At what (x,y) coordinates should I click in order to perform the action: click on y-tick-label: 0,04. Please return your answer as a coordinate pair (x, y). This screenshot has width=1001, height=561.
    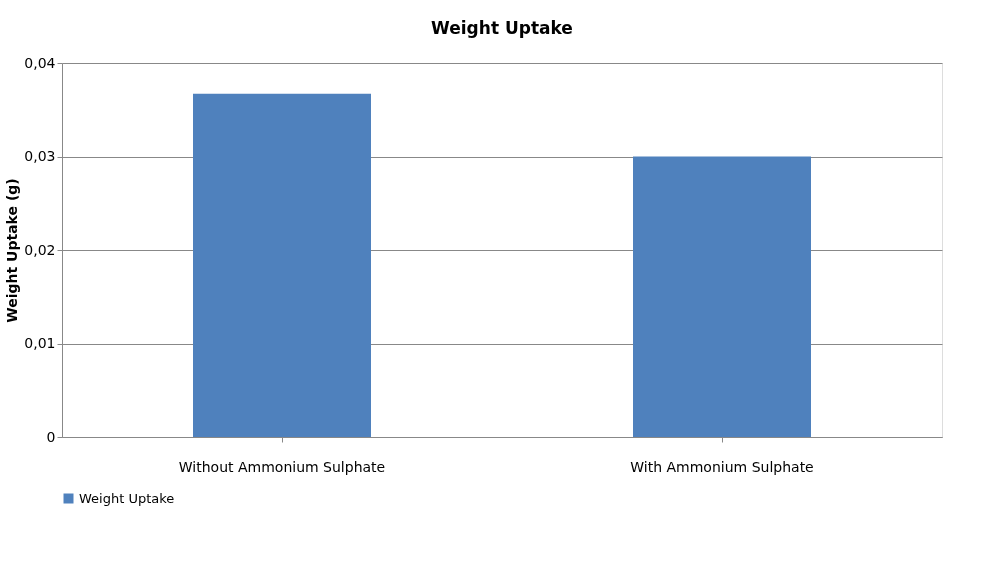
    Looking at the image, I should click on (40, 62).